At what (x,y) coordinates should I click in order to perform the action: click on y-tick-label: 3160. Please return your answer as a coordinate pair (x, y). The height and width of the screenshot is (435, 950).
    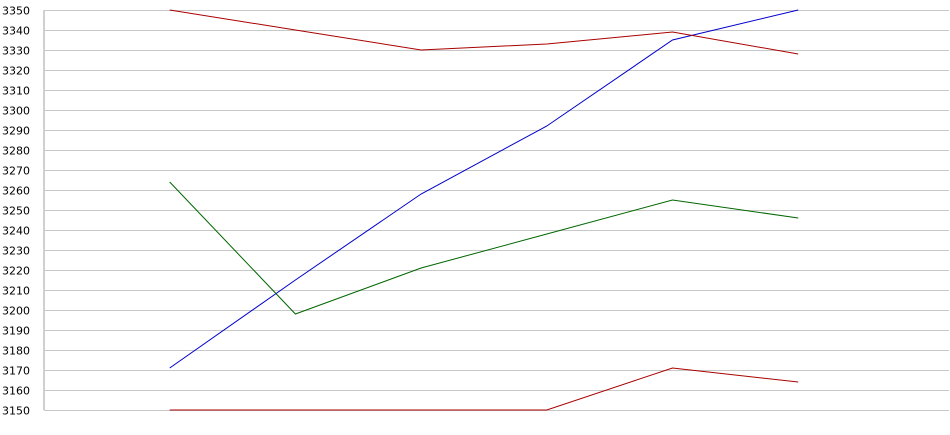
    Looking at the image, I should click on (16, 391).